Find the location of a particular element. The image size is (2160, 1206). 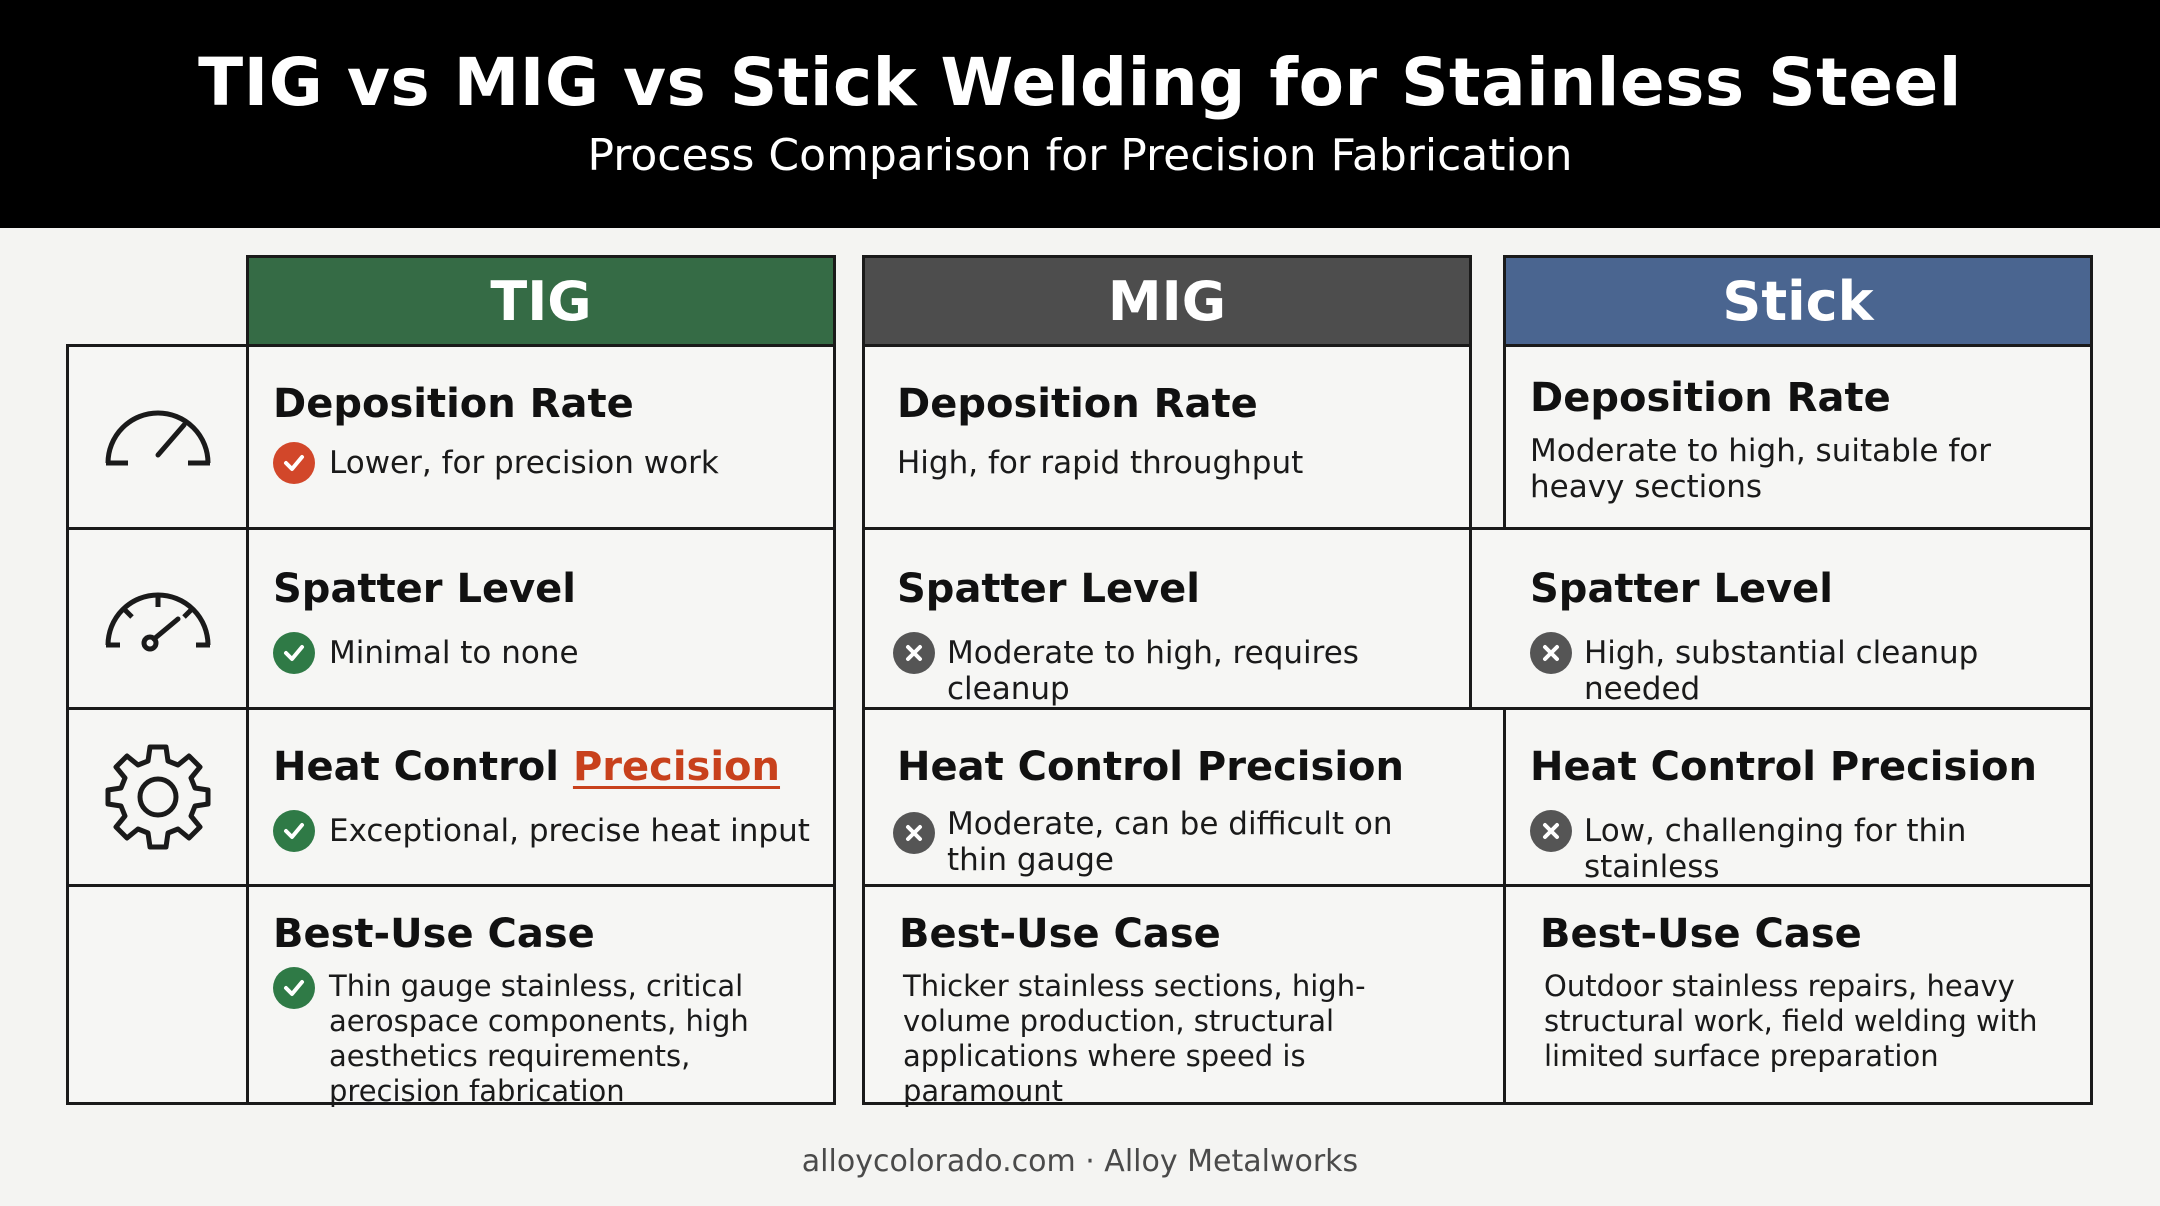

column-label-tig: TIG is located at coordinates (541, 301).